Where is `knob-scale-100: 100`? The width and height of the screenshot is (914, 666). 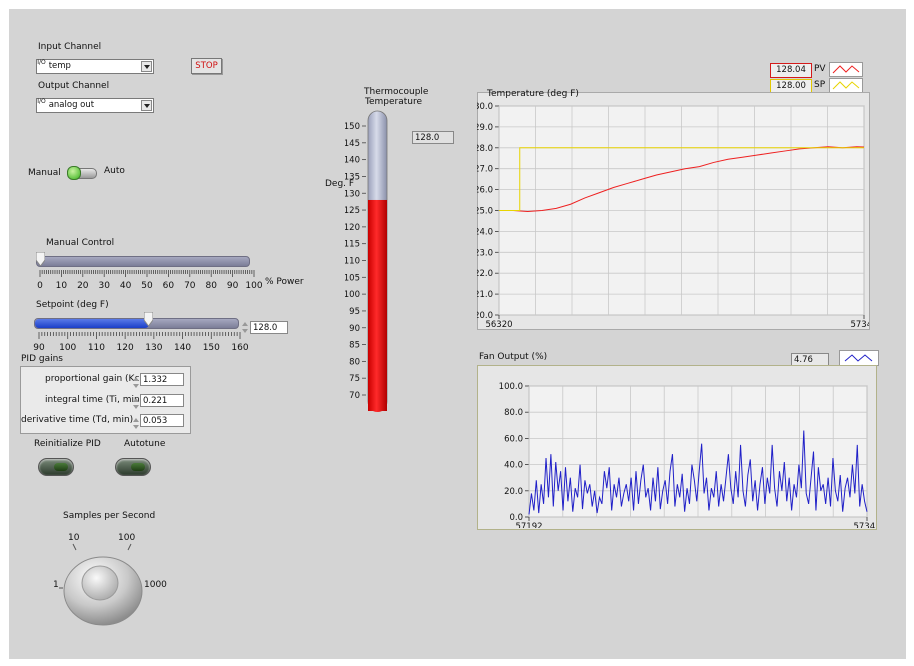 knob-scale-100: 100 is located at coordinates (127, 538).